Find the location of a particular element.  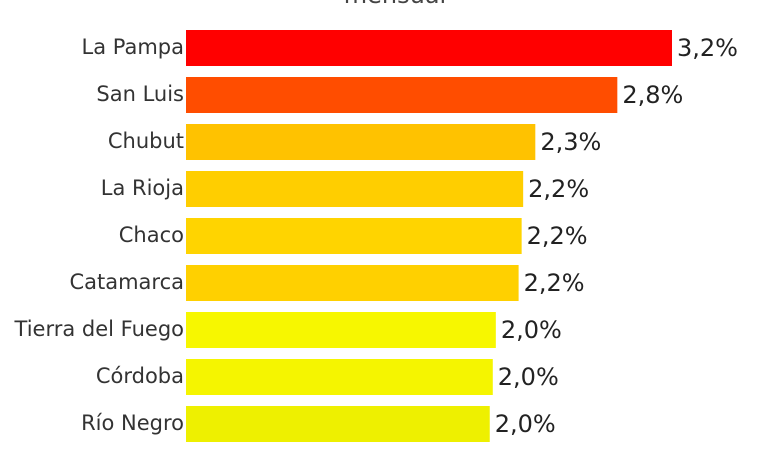

value-label: 2,3% is located at coordinates (570, 142).